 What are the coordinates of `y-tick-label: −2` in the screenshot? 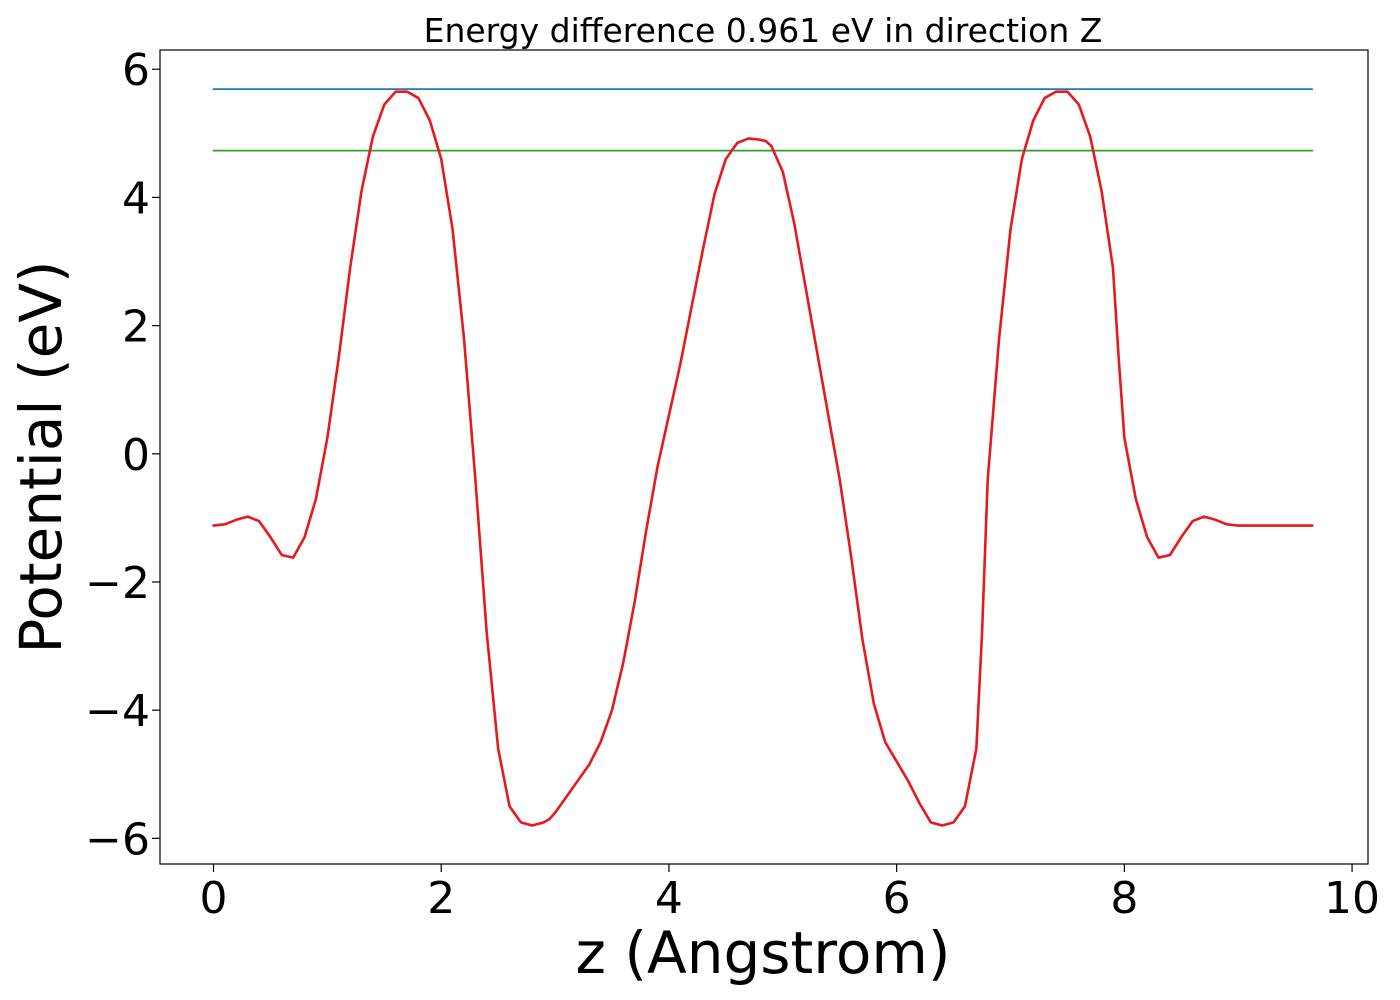 It's located at (117, 583).